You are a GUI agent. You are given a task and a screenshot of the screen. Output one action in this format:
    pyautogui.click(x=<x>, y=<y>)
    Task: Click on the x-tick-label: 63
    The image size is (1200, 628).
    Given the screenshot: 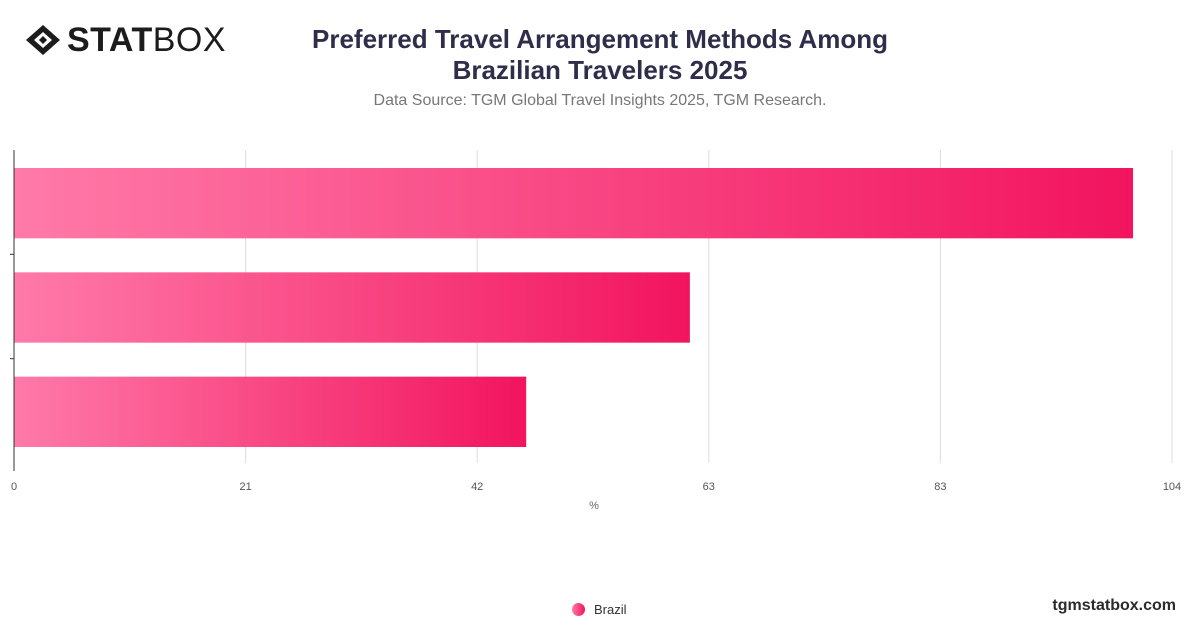 What is the action you would take?
    pyautogui.click(x=709, y=487)
    